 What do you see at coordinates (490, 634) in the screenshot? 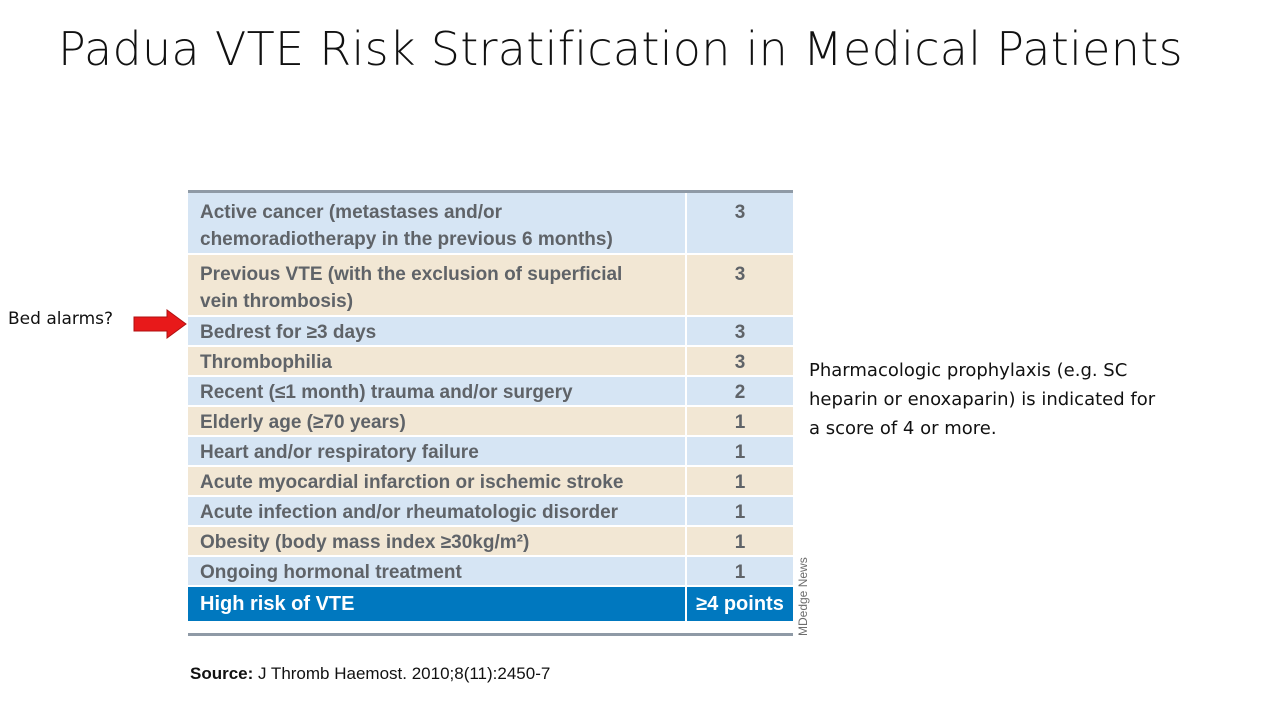
I see `table-bottom-rule` at bounding box center [490, 634].